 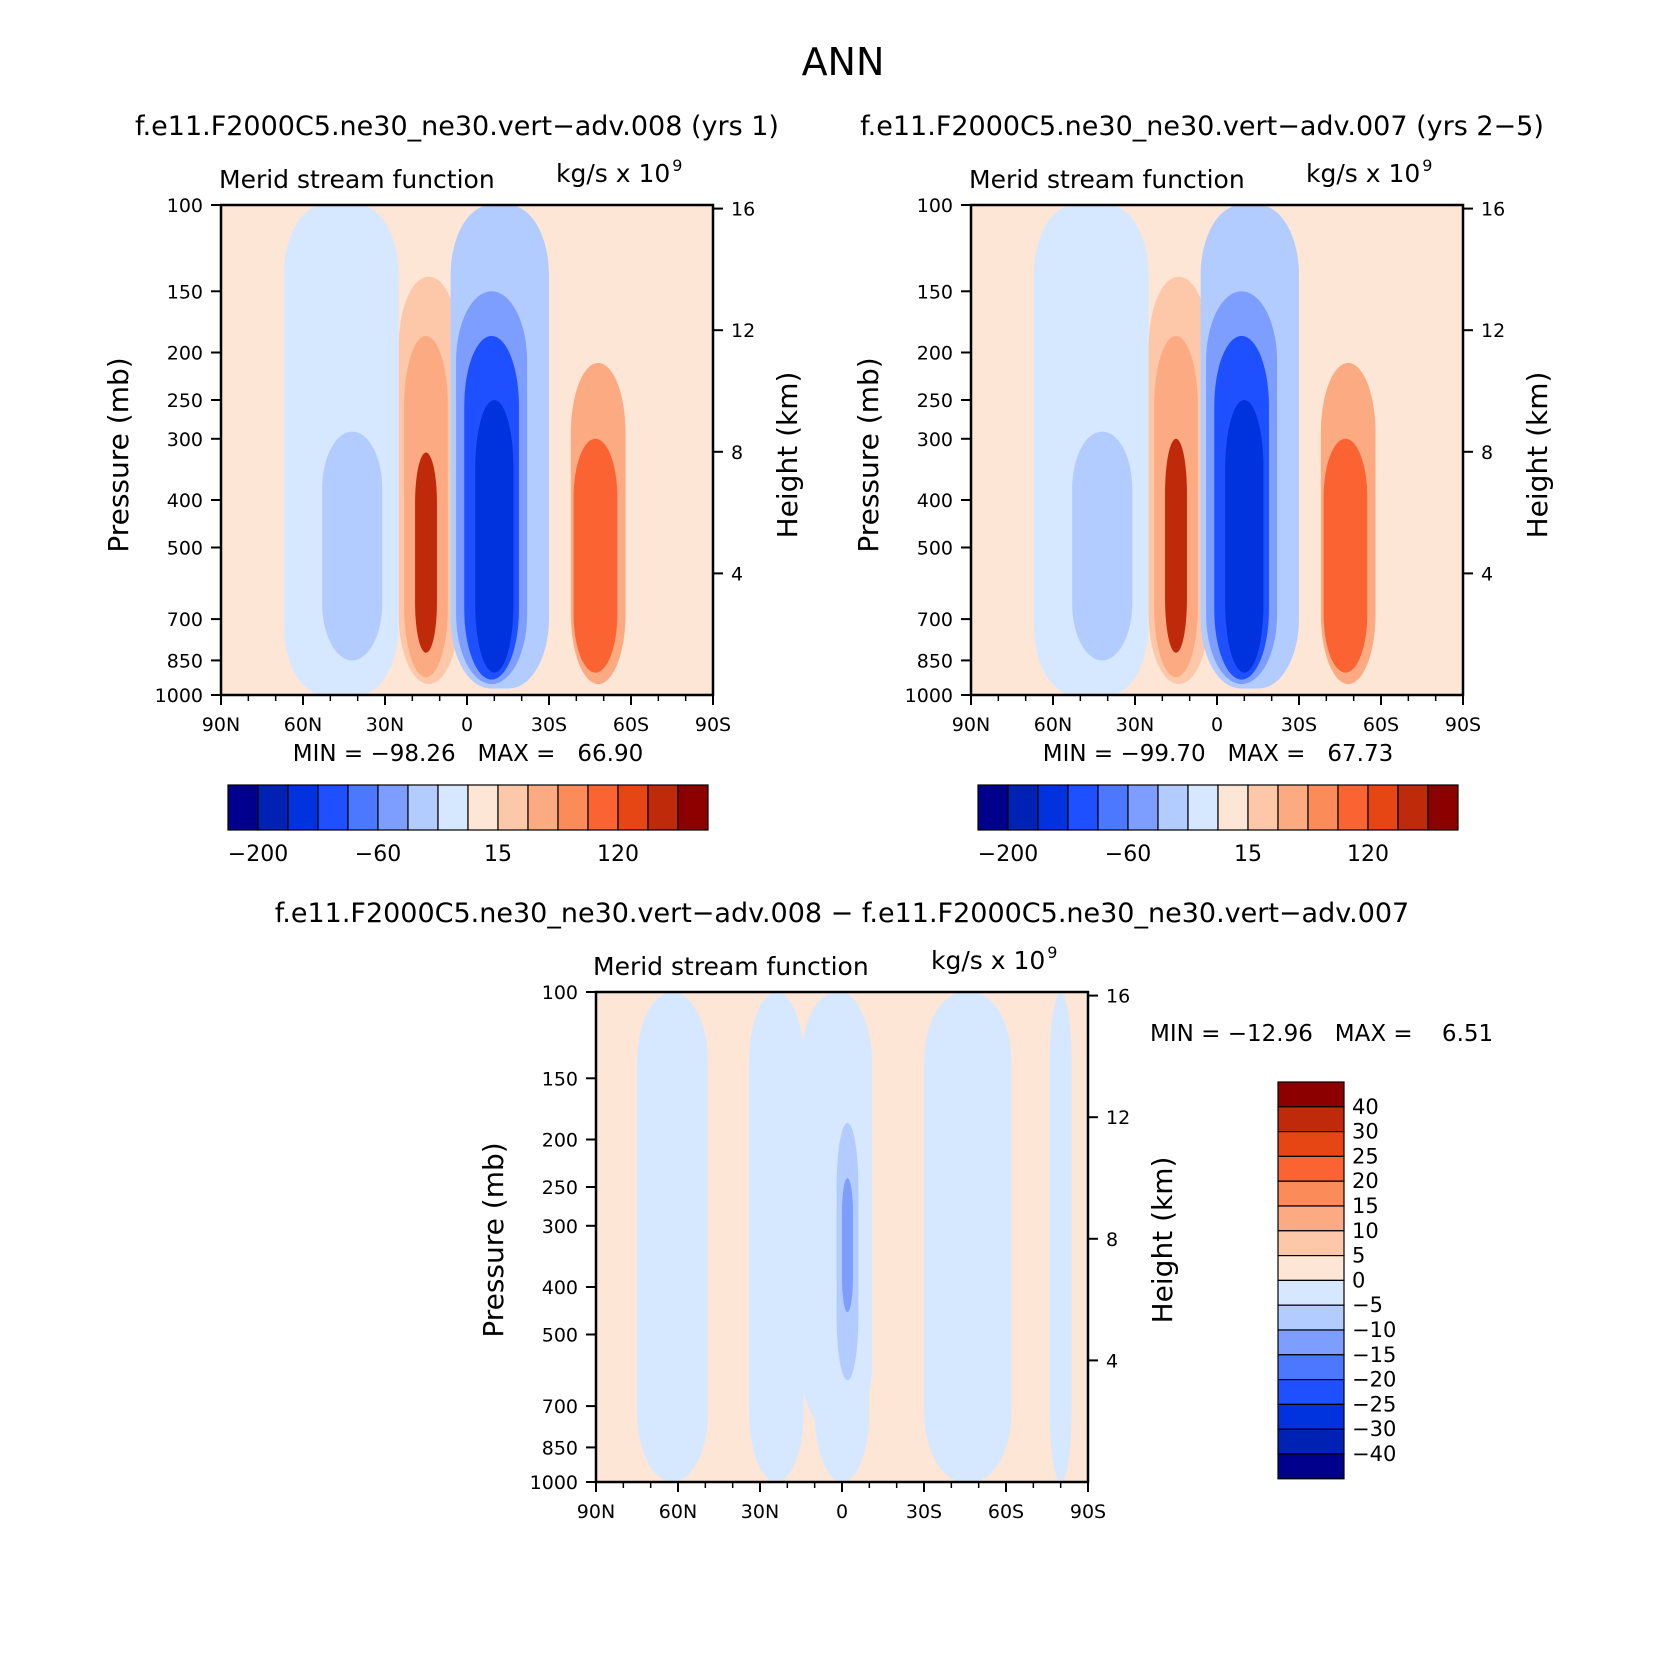 I want to click on colorbar-label: 30, so click(x=1365, y=1132).